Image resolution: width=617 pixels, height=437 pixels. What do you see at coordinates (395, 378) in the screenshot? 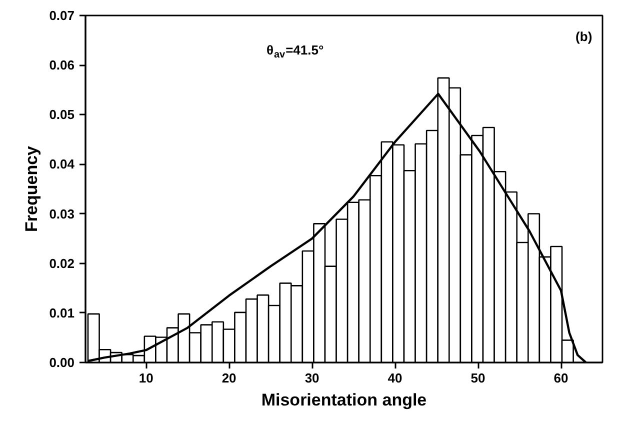
I see `x-tick-label: 40` at bounding box center [395, 378].